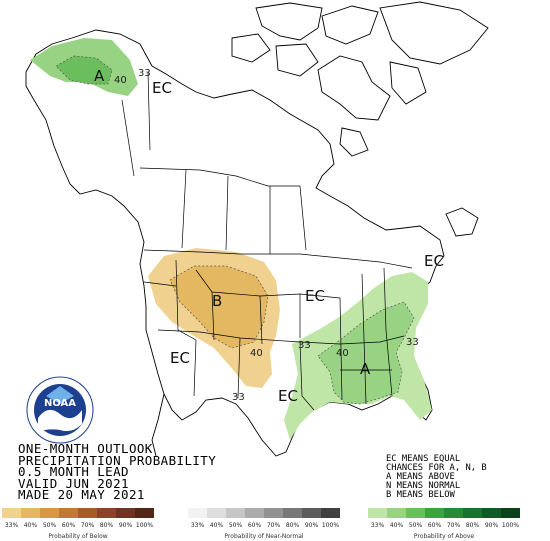 The height and width of the screenshot is (541, 550). I want to click on ec-label-northeast: EC, so click(434, 261).